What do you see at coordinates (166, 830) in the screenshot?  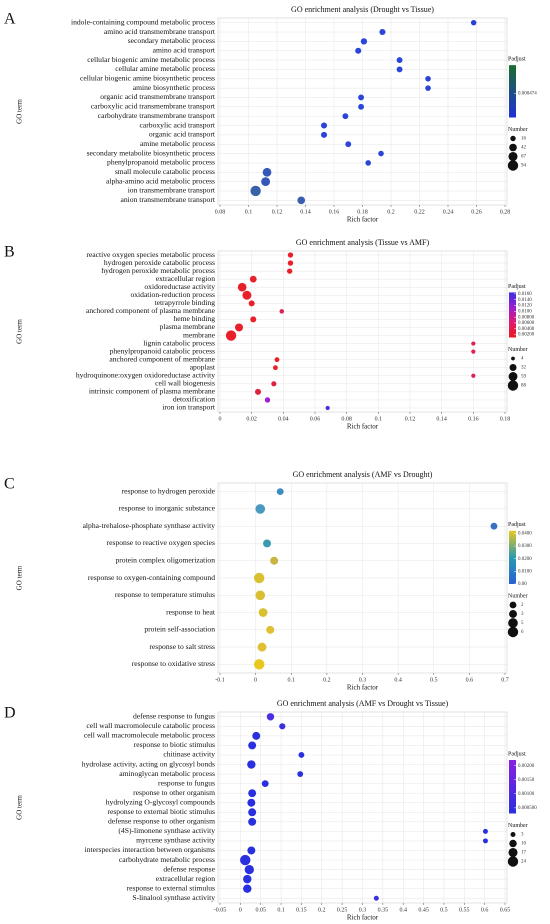 I see `y-tick-label: (4S)-limonene synthase activity` at bounding box center [166, 830].